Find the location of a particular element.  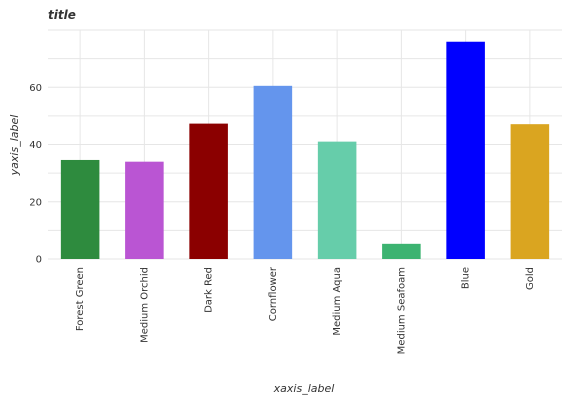

x-tick-label: Cornflower is located at coordinates (273, 293).